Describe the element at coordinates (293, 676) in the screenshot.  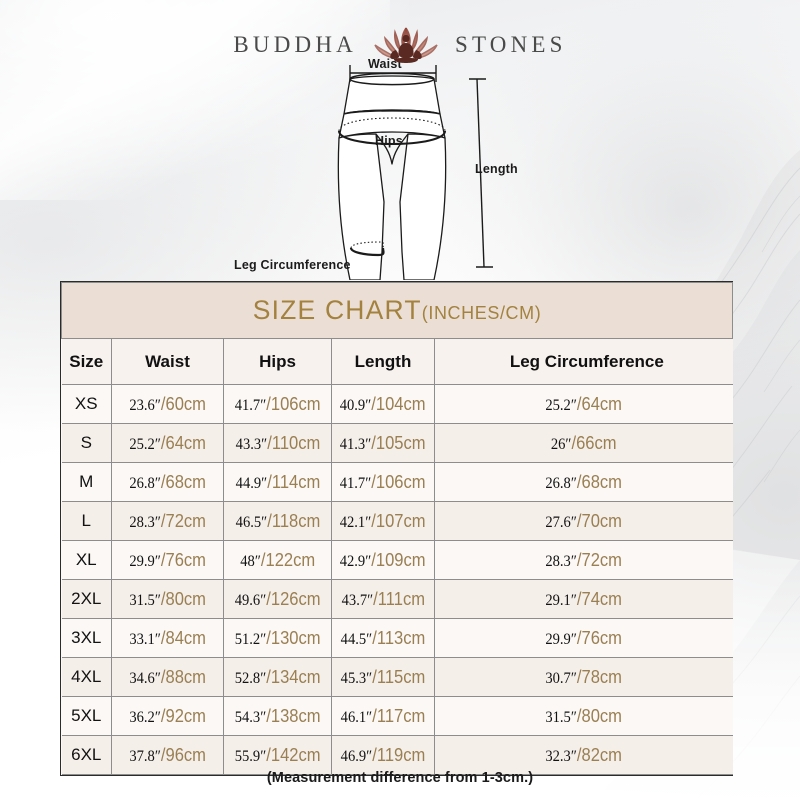
I see `value-cm: /134cm` at that location.